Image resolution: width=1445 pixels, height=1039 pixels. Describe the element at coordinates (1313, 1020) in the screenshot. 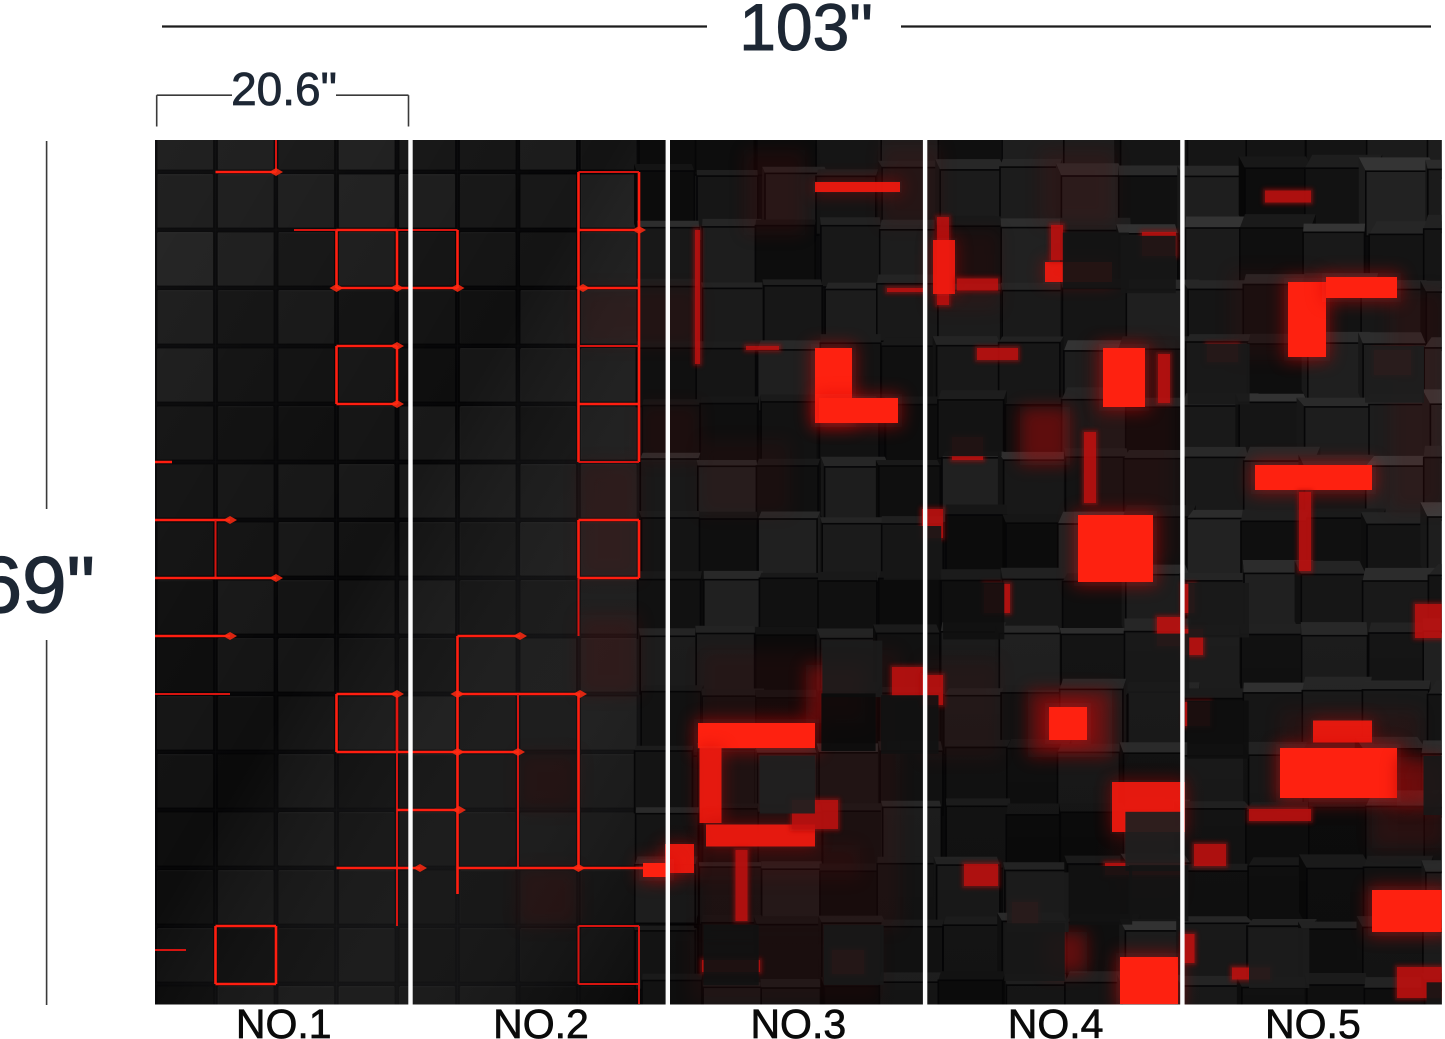

I see `svg-text: NO.5` at that location.